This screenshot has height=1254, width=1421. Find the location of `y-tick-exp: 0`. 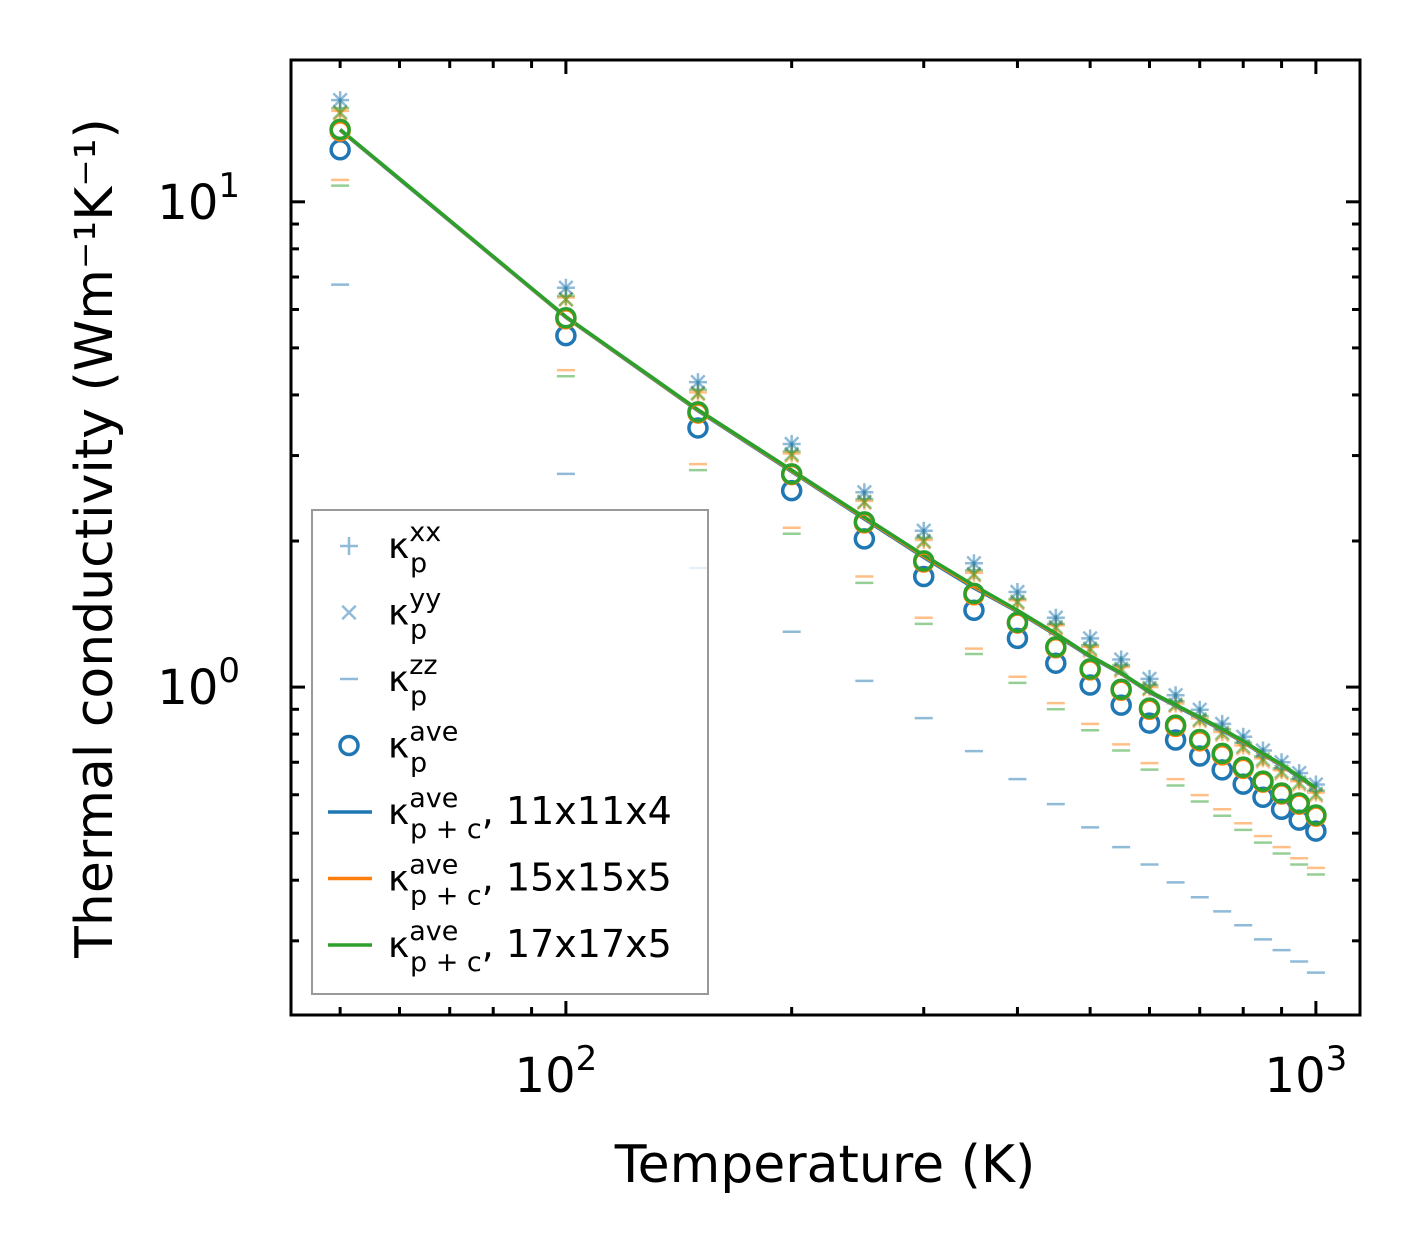

y-tick-exp: 0 is located at coordinates (229, 671).